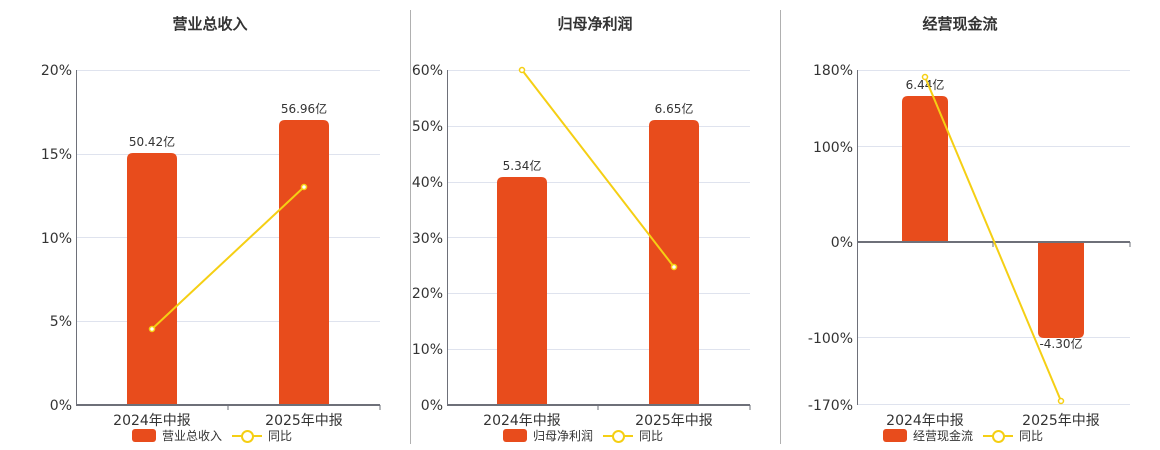  Describe the element at coordinates (595, 24) in the screenshot. I see `chart-title: 归母净利润` at that location.